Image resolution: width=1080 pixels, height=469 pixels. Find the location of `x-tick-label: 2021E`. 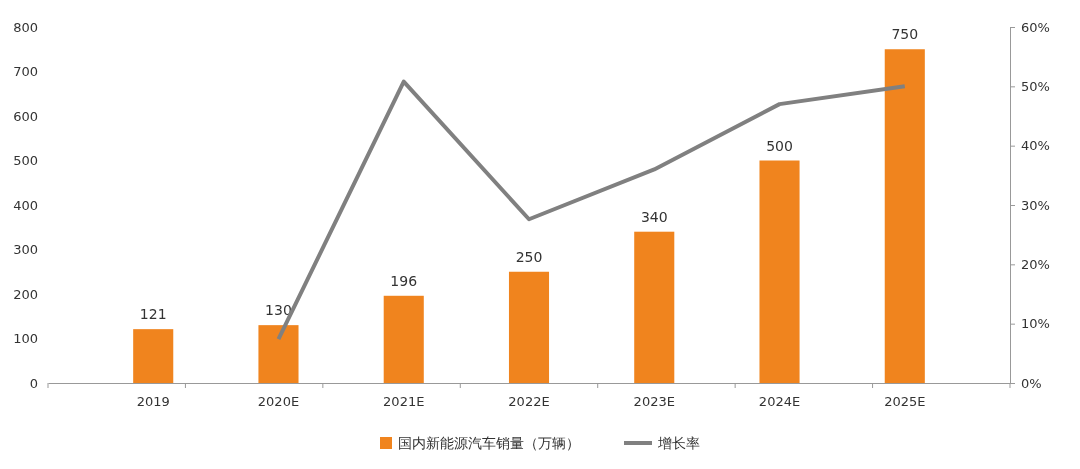

x-tick-label: 2021E is located at coordinates (404, 402).